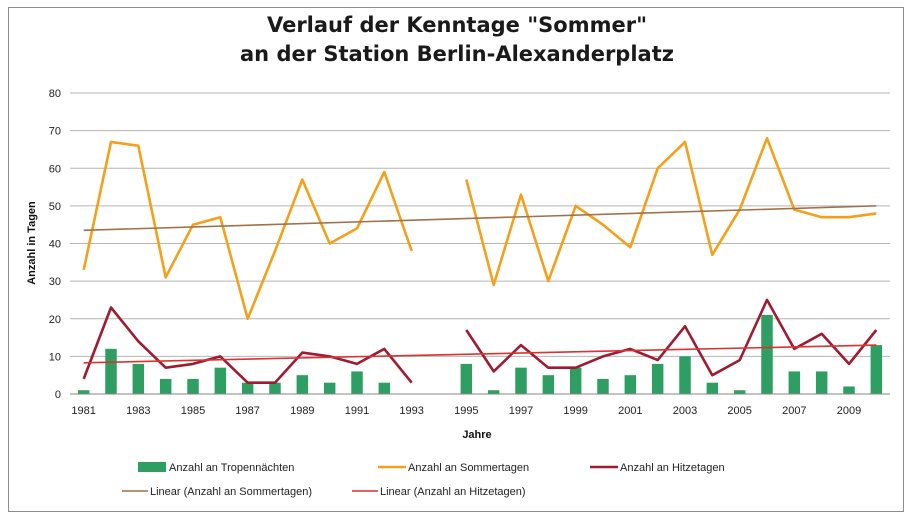  I want to click on x-tick-label: 1991, so click(357, 411).